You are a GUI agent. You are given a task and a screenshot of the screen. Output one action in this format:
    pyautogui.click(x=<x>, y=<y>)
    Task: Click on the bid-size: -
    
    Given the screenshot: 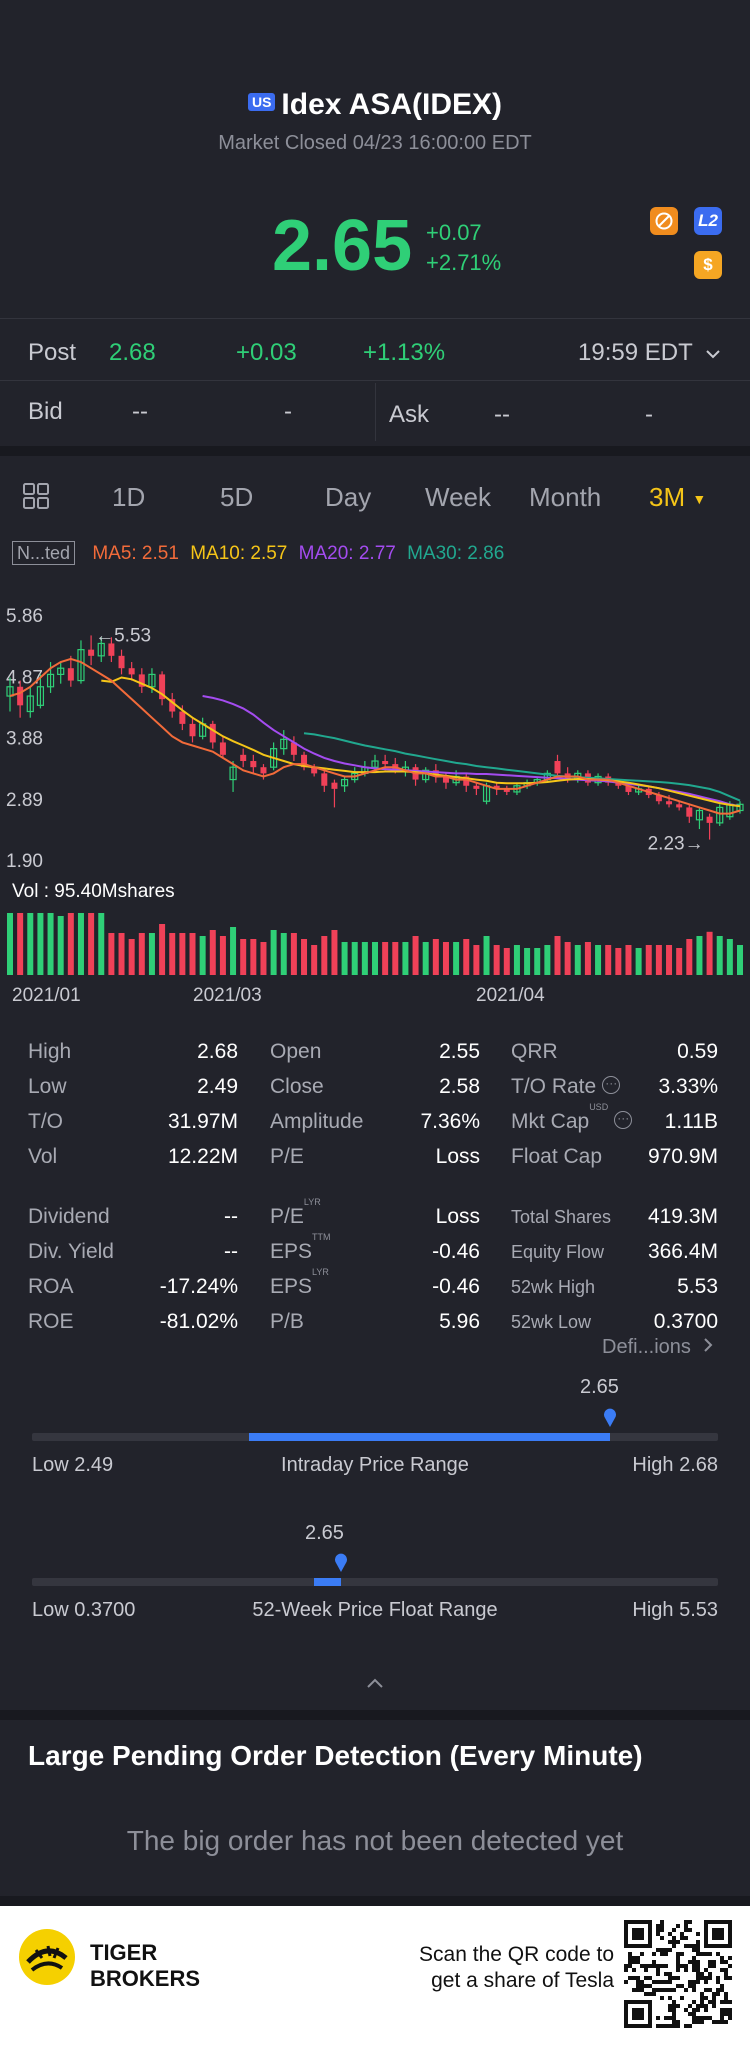 What is the action you would take?
    pyautogui.click(x=288, y=411)
    